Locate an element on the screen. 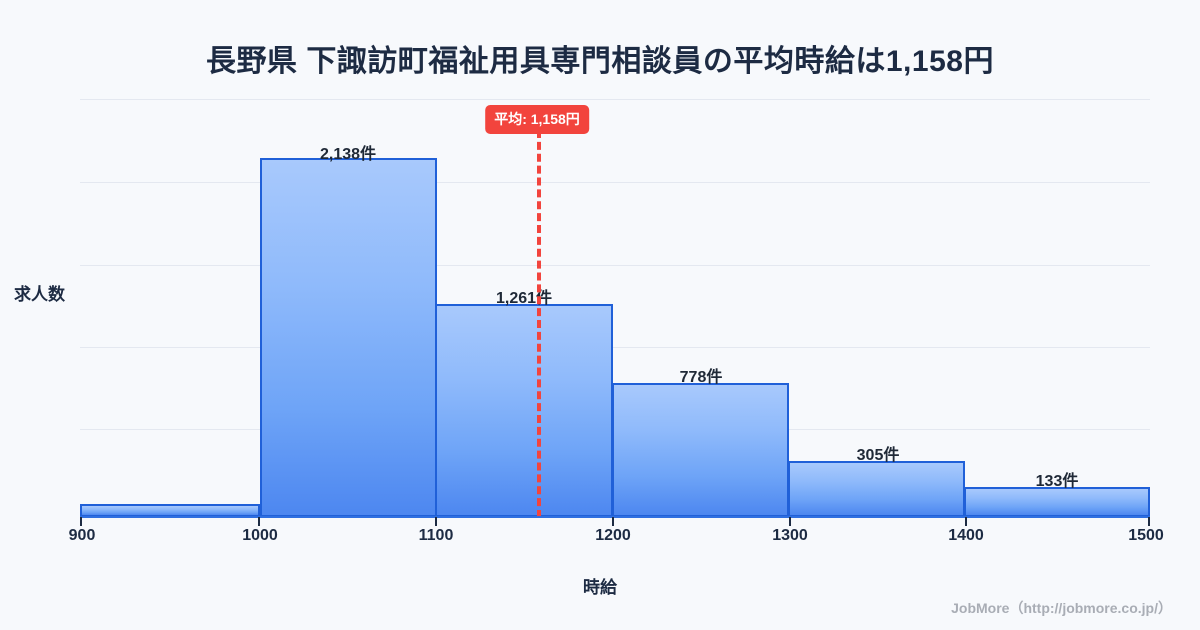 The image size is (1200, 630). x-tick-label: 1100 is located at coordinates (436, 535).